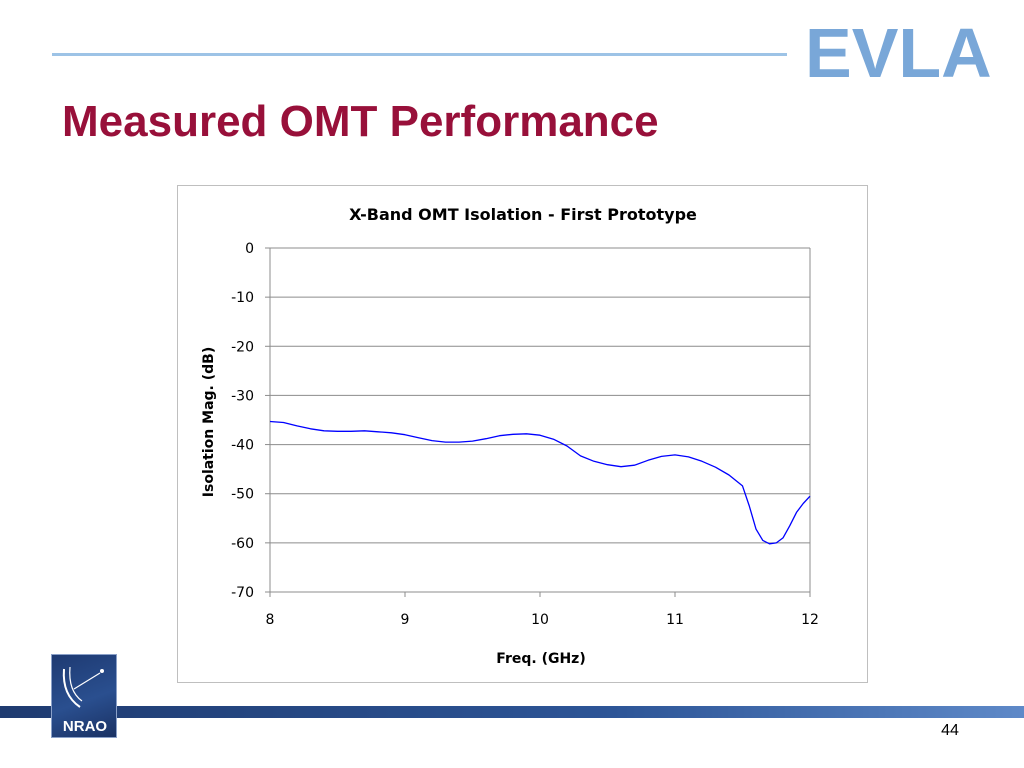 This screenshot has width=1024, height=768. What do you see at coordinates (405, 620) in the screenshot?
I see `x-tick-label: 9` at bounding box center [405, 620].